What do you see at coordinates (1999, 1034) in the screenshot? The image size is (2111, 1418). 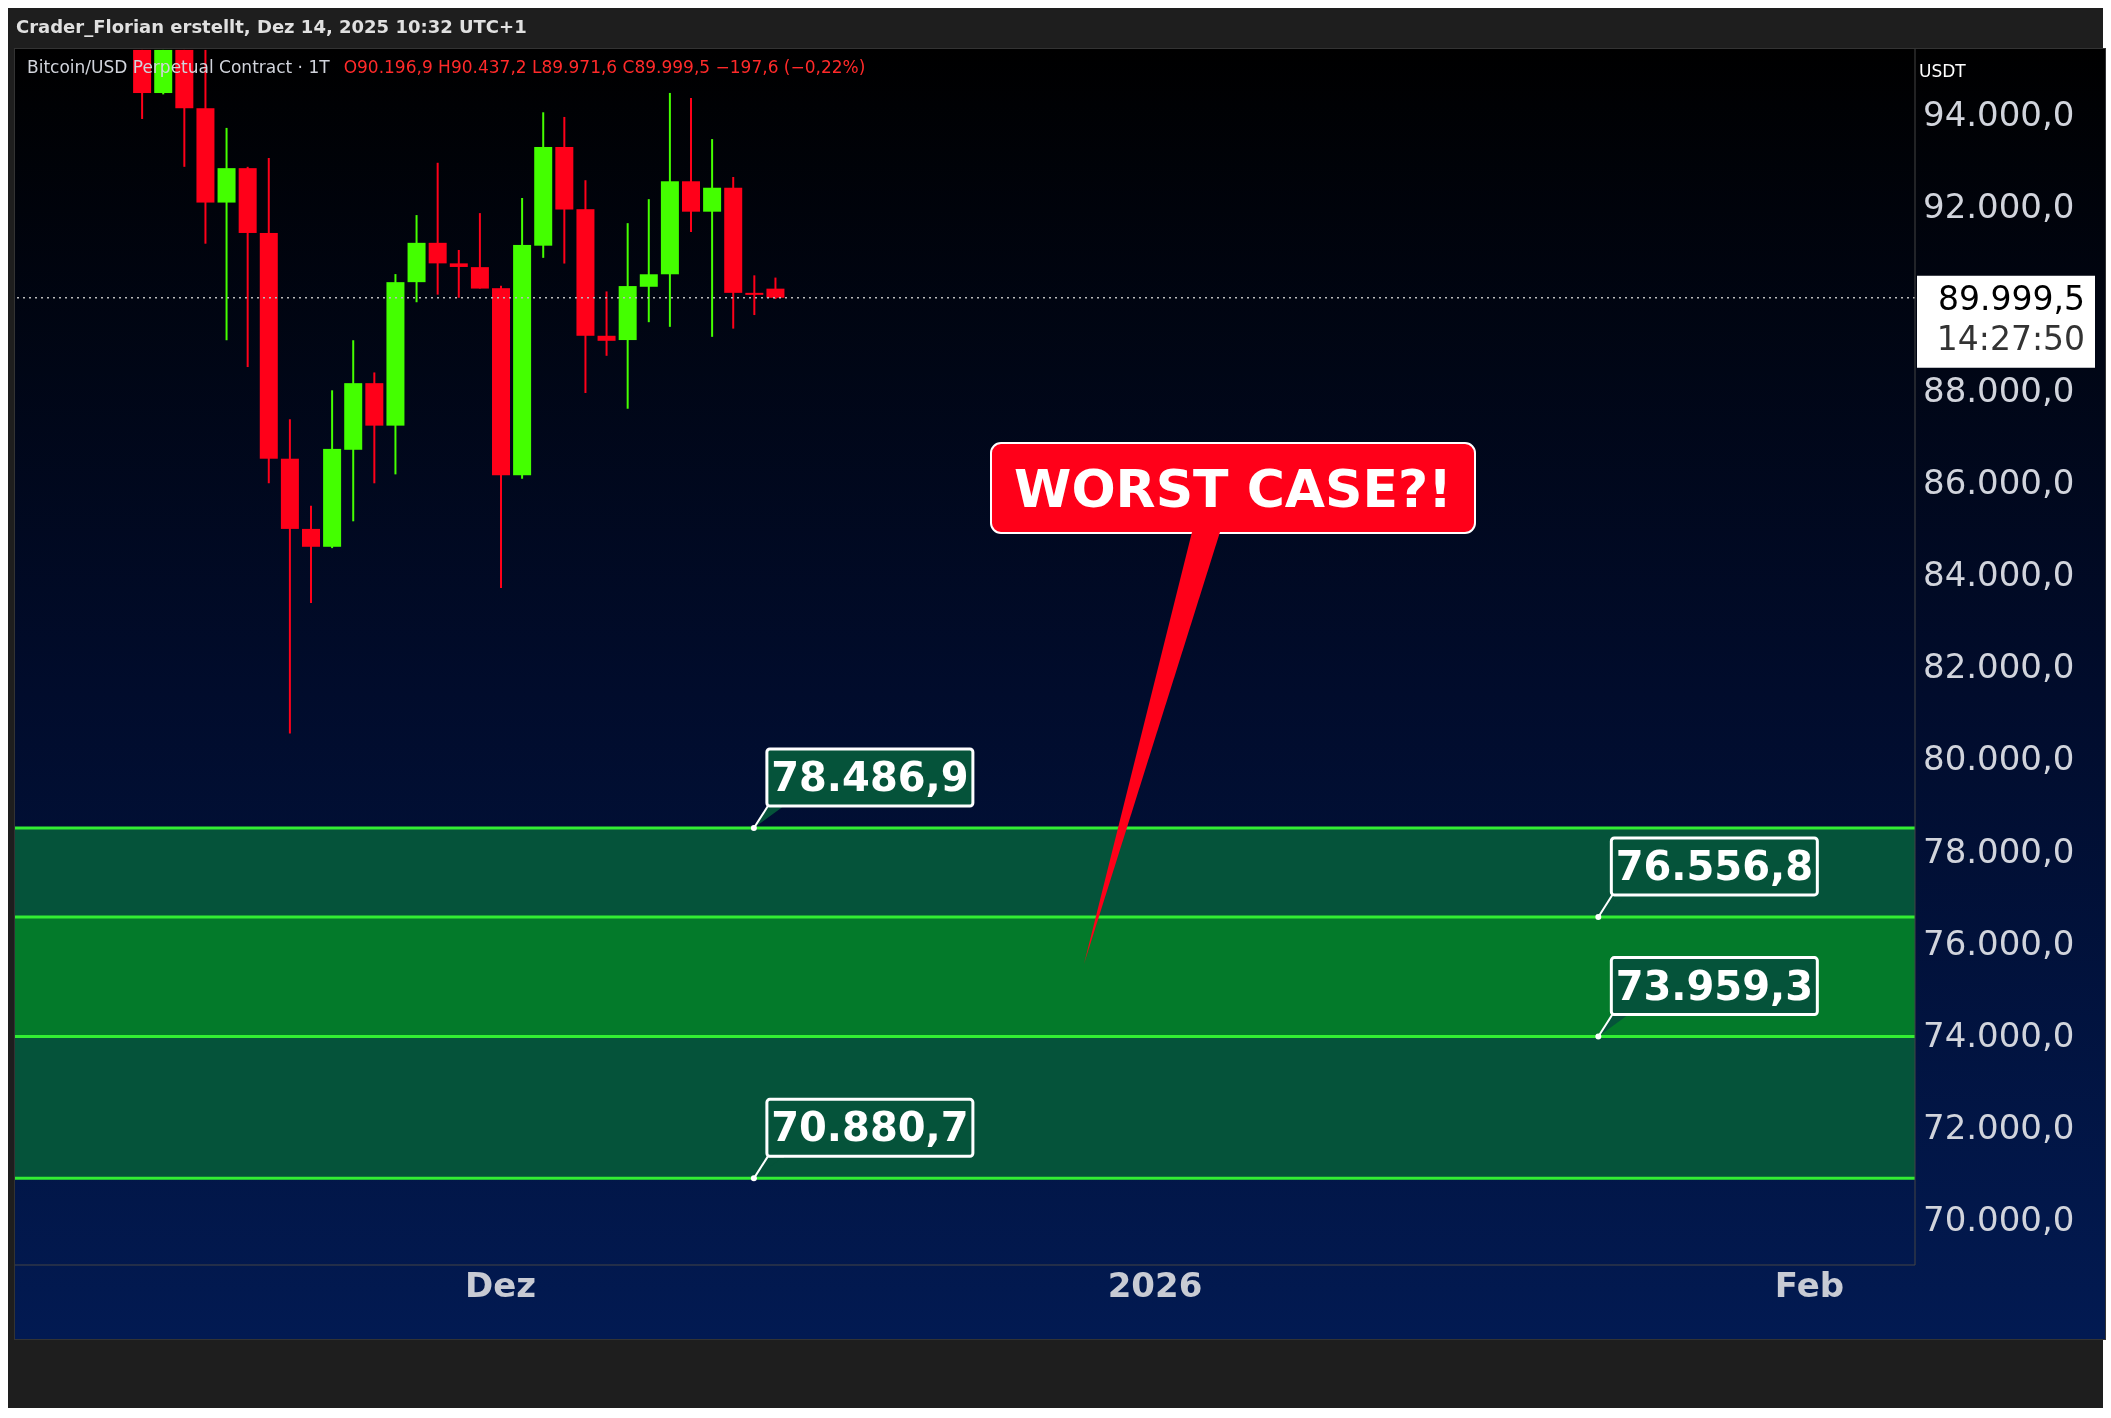 I see `y-tick-label: 74.000,0` at bounding box center [1999, 1034].